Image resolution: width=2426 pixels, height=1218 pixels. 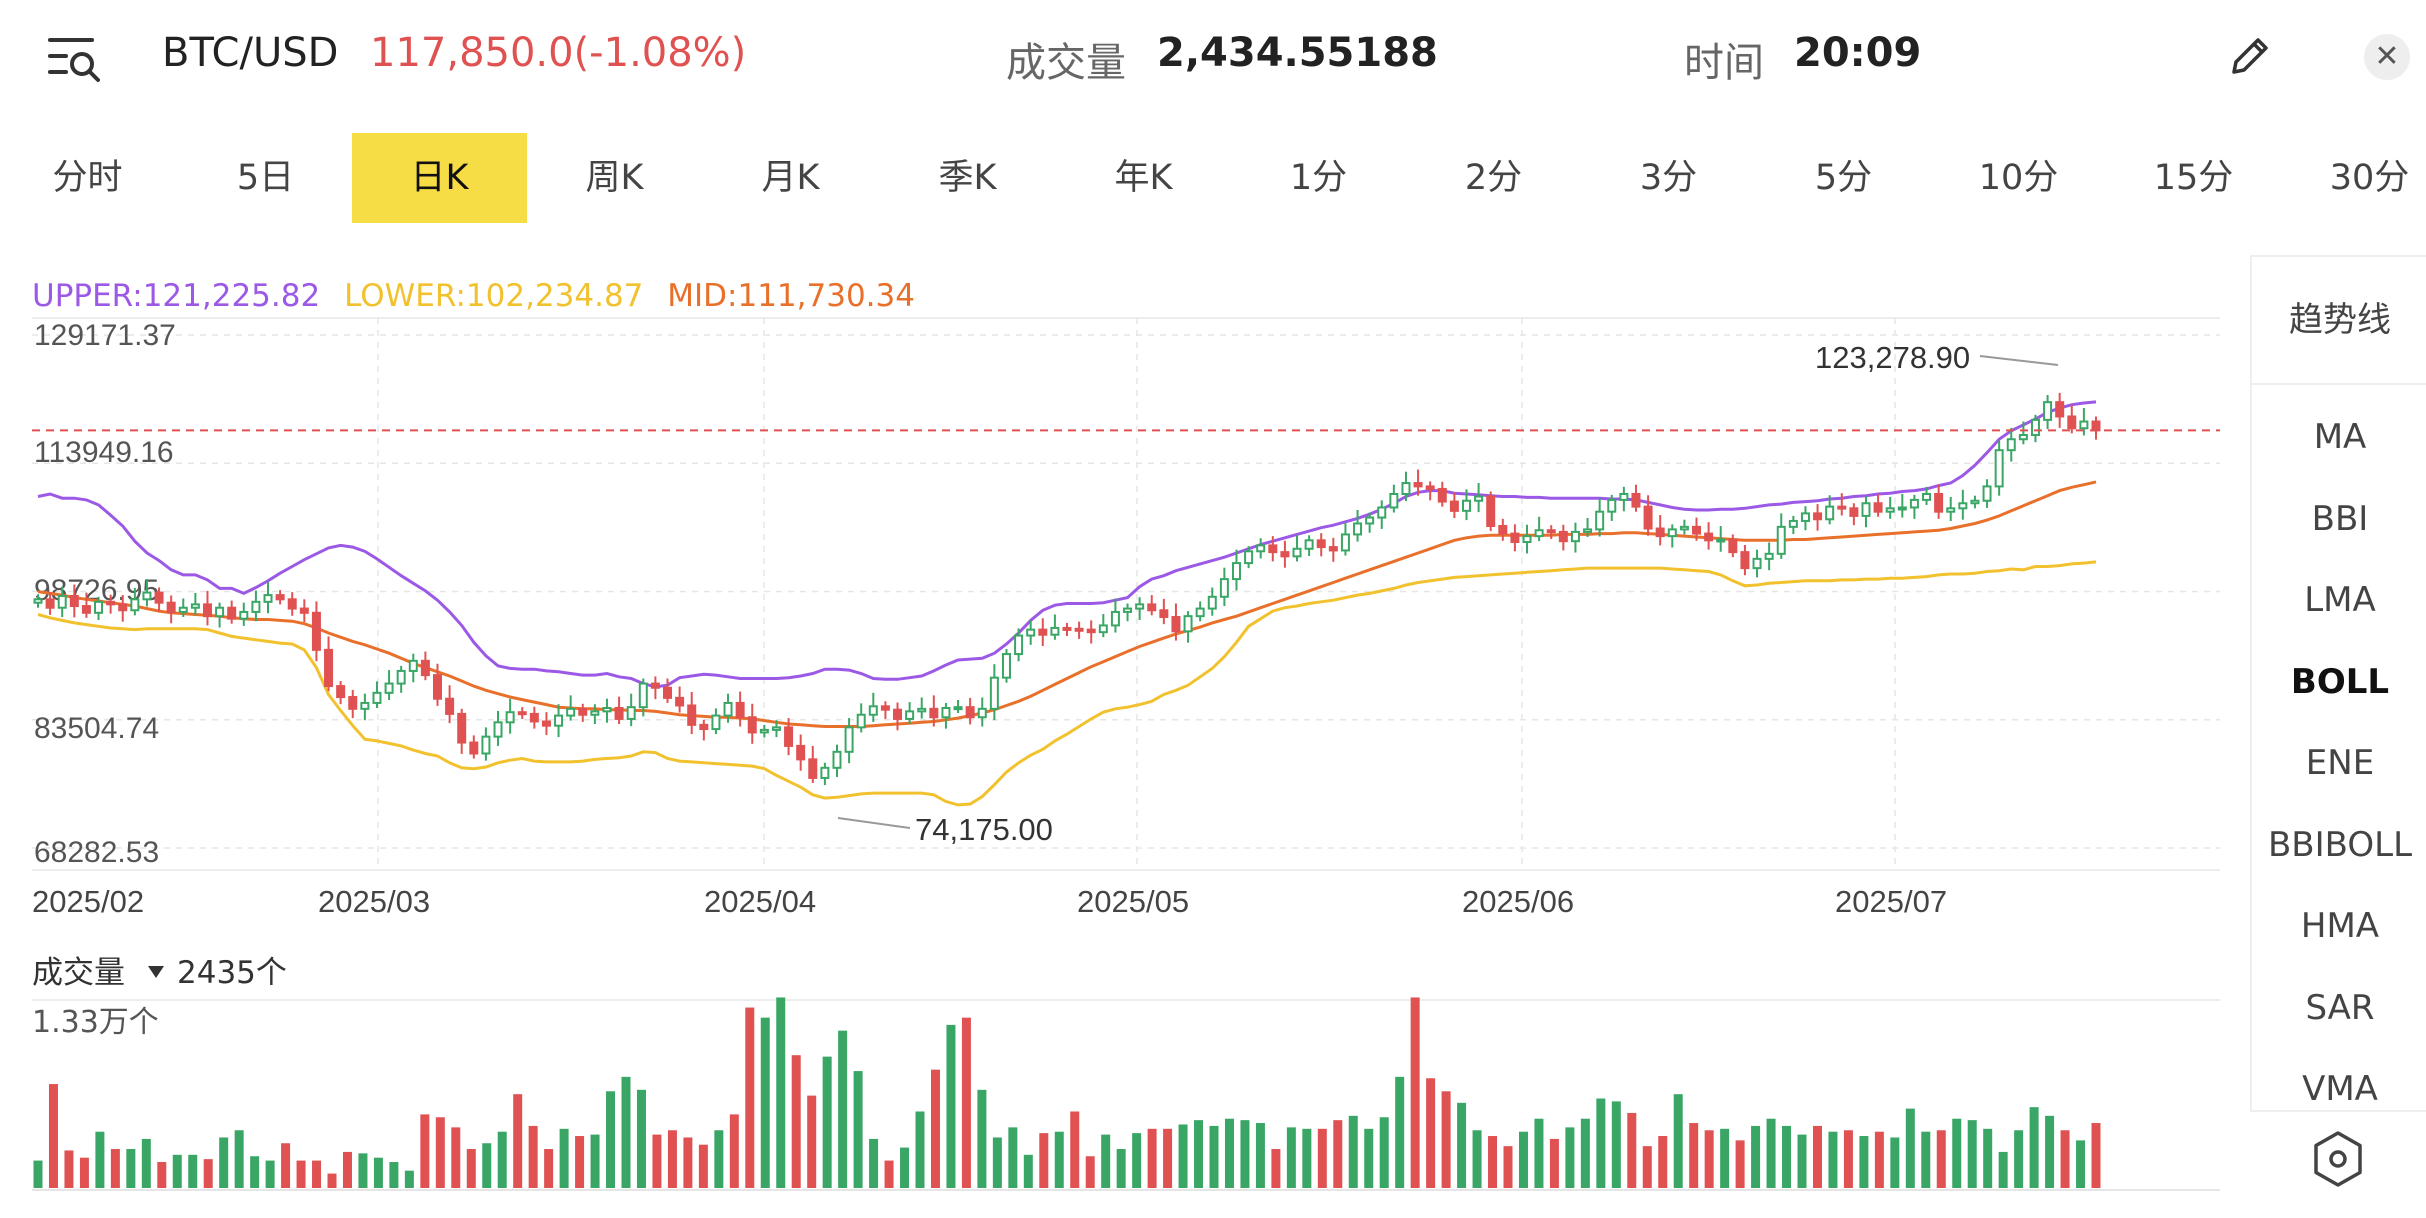 What do you see at coordinates (1493, 178) in the screenshot?
I see `tab-8: 2分` at bounding box center [1493, 178].